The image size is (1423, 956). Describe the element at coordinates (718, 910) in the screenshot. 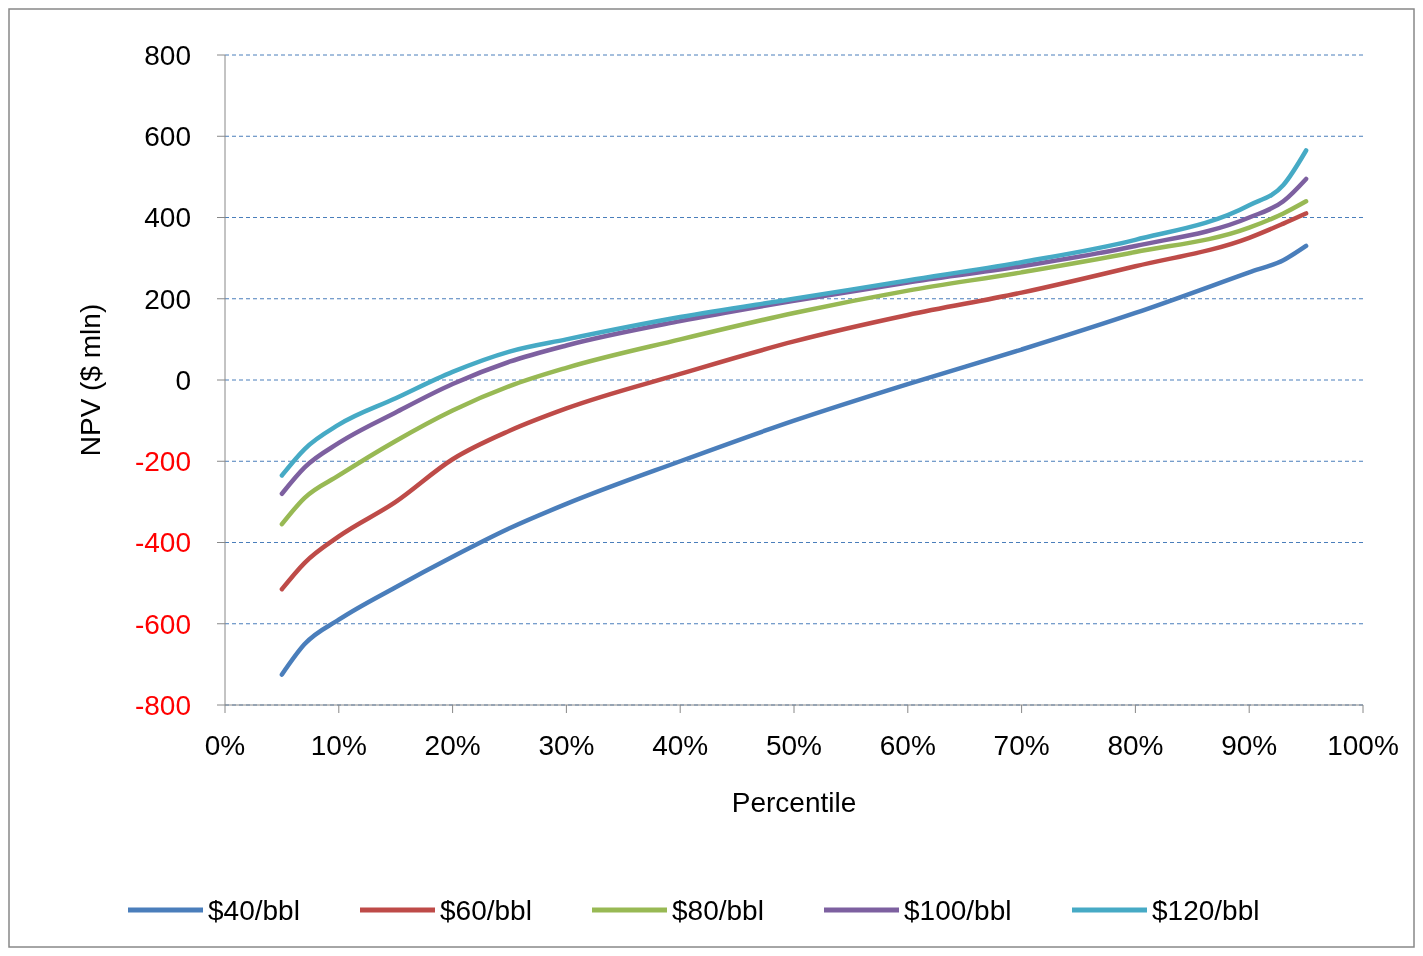

I see `legend-label: $80/bbl` at that location.